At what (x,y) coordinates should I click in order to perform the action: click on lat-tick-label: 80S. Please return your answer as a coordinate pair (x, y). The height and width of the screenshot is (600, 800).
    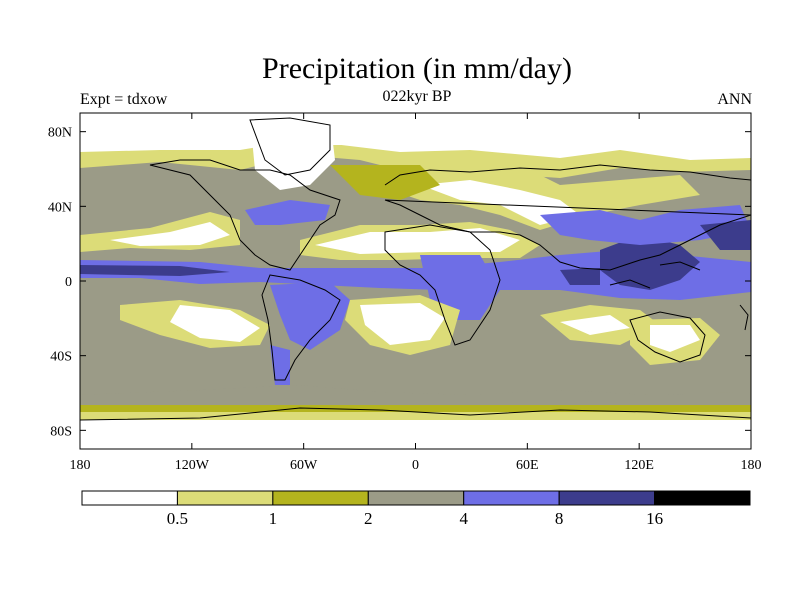
    Looking at the image, I should click on (61, 431).